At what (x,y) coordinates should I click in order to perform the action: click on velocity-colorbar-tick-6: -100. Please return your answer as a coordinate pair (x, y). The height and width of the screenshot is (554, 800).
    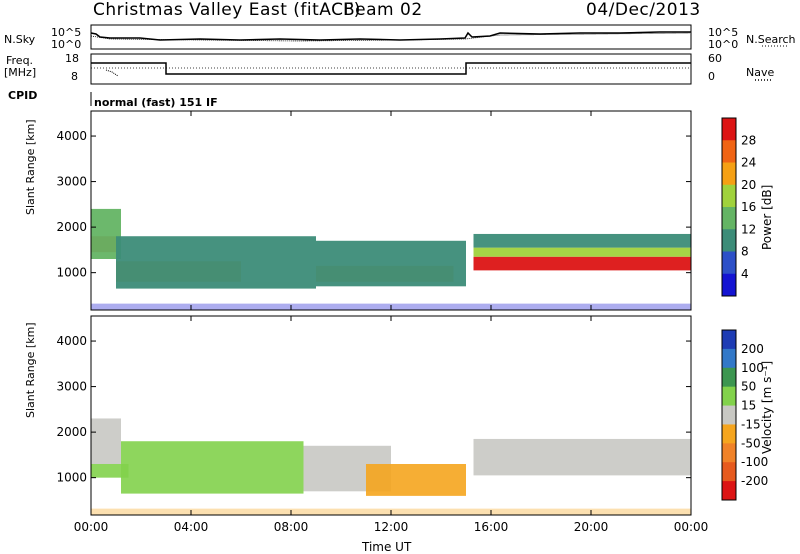
    Looking at the image, I should click on (754, 462).